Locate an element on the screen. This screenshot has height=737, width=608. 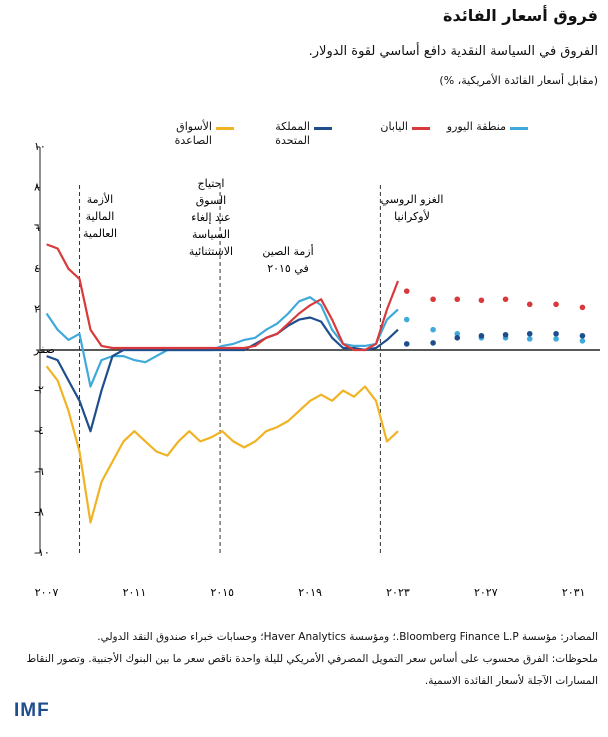
legend-item: منطقة اليورو is located at coordinates (482, 134).